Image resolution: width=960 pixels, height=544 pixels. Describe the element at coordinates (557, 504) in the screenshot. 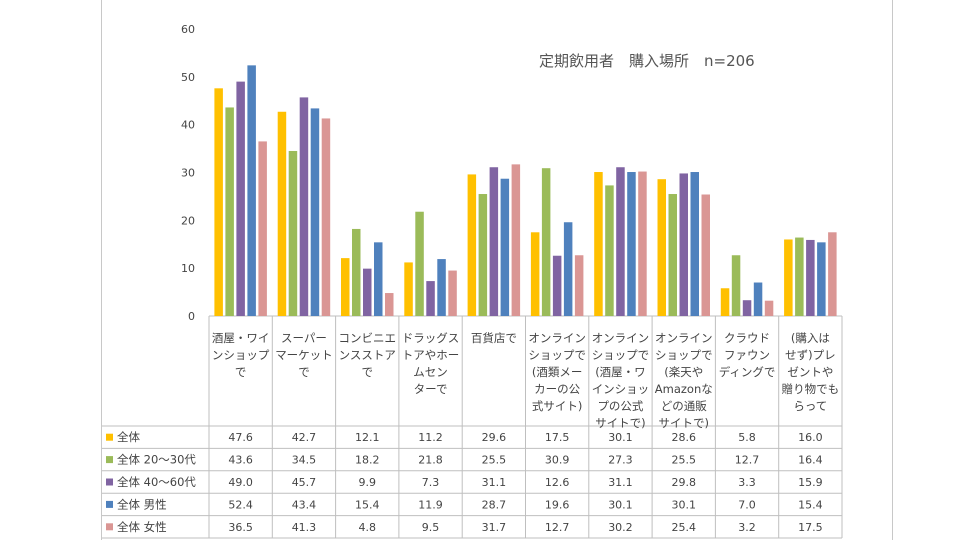

I see `data-label: 19.6` at that location.